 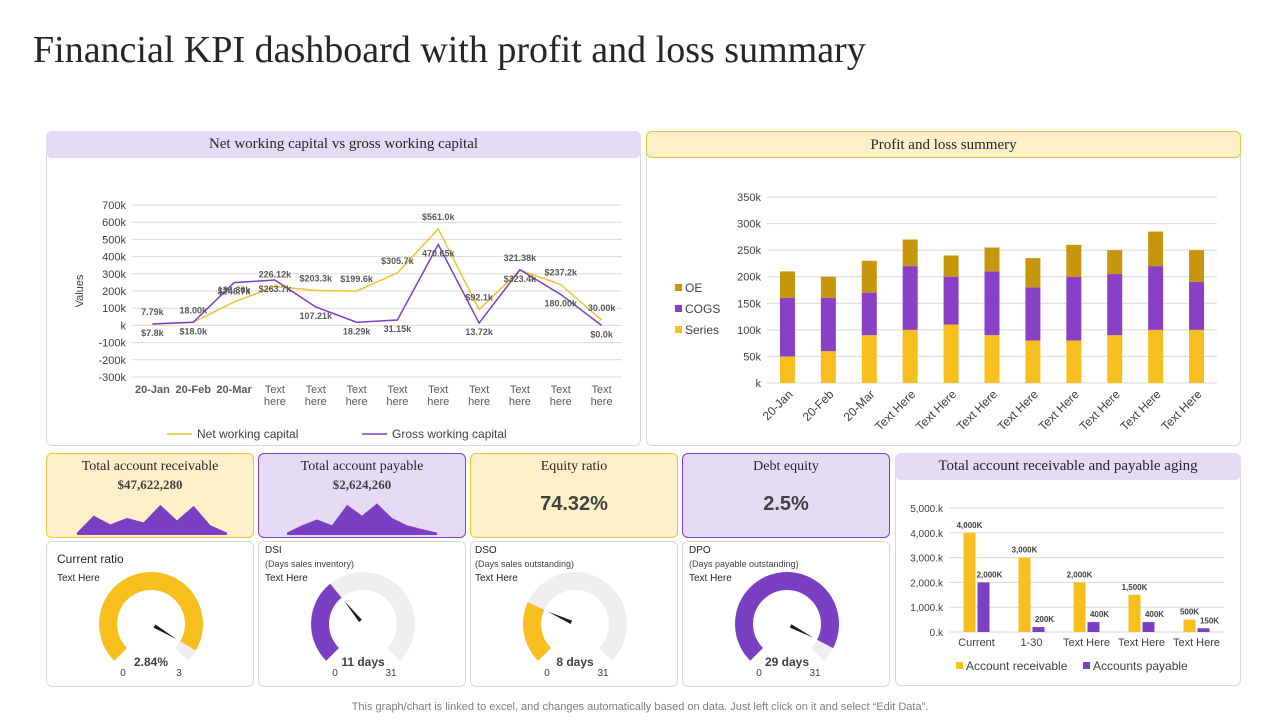 I want to click on data-label: 107.21k, so click(x=316, y=316).